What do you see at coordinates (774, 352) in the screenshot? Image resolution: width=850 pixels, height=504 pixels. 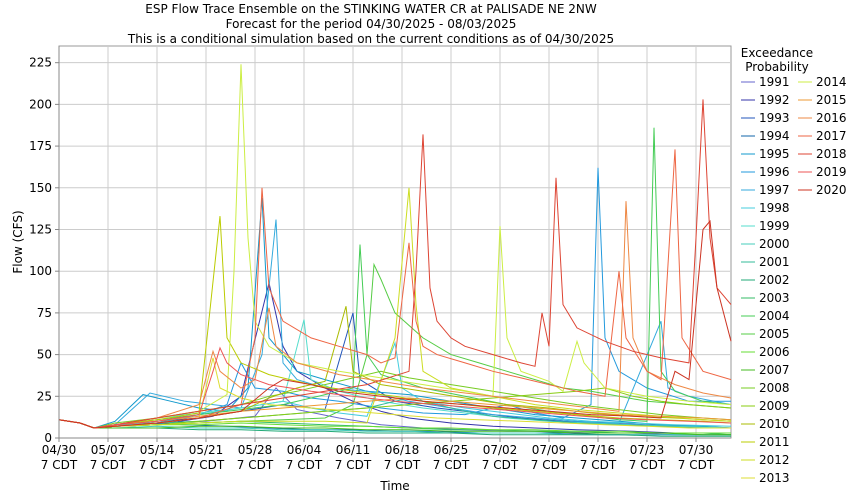 I see `legend-label-2006: 2006` at bounding box center [774, 352].